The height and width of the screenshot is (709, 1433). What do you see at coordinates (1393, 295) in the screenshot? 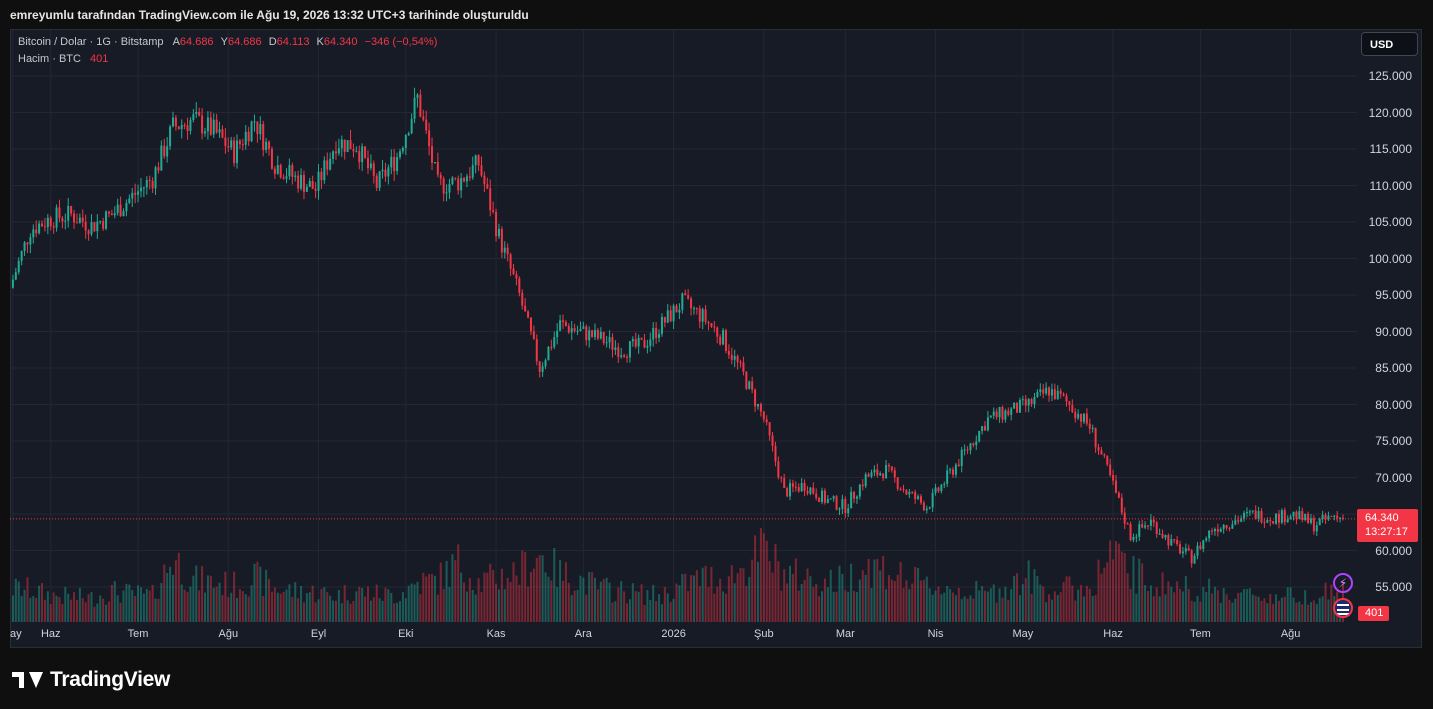
I see `y-tick-label: 95.000` at bounding box center [1393, 295].